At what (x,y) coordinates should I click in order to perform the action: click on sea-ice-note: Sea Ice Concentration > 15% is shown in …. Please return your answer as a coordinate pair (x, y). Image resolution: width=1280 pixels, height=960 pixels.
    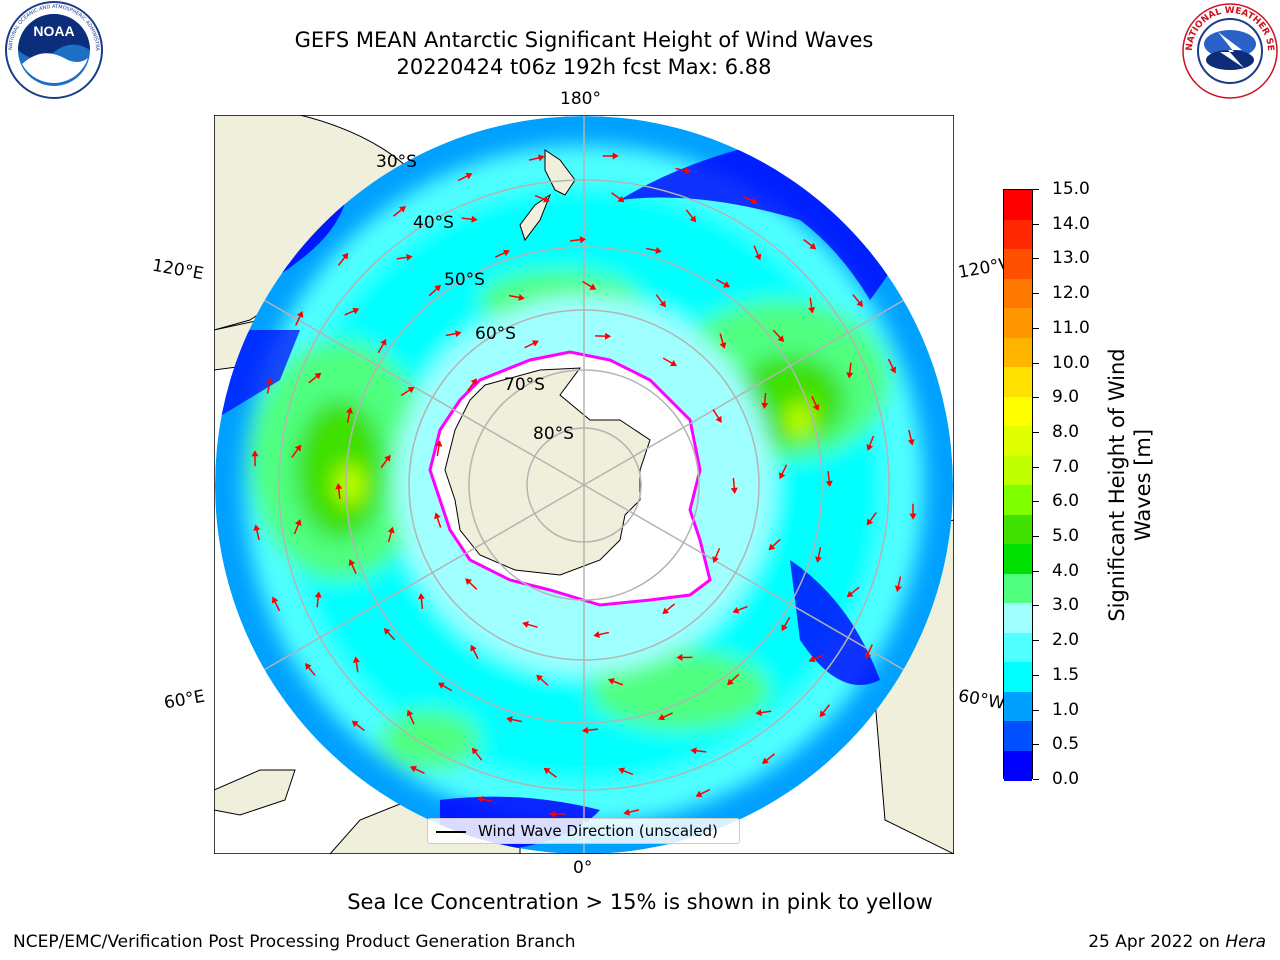
    Looking at the image, I should click on (640, 902).